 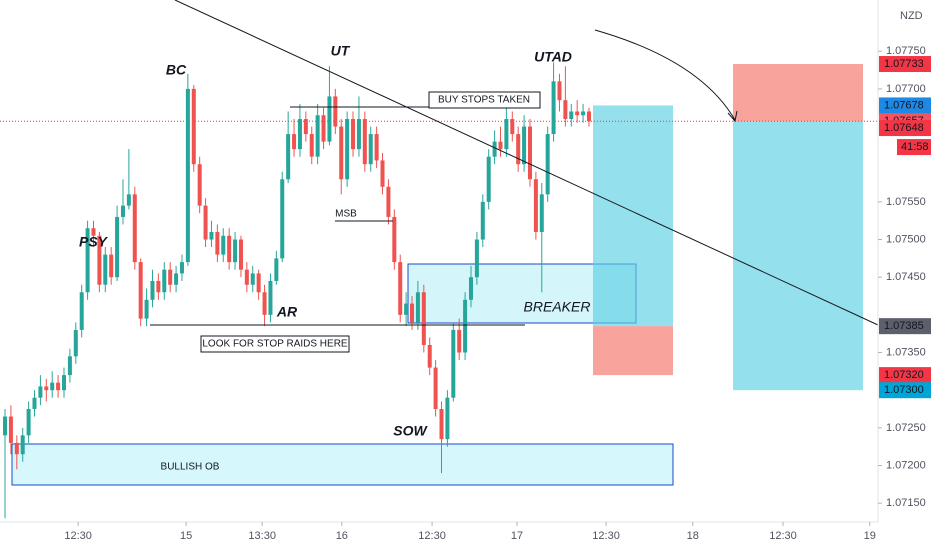 What do you see at coordinates (914, 147) in the screenshot?
I see `countdown-badge` at bounding box center [914, 147].